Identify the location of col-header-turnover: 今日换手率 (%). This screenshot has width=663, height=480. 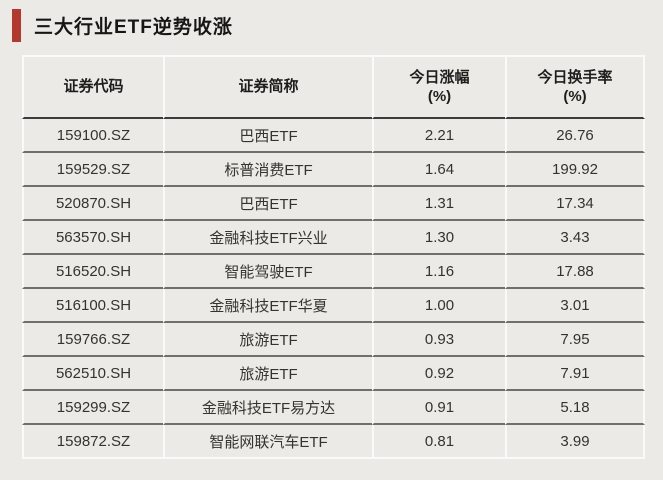
(575, 87).